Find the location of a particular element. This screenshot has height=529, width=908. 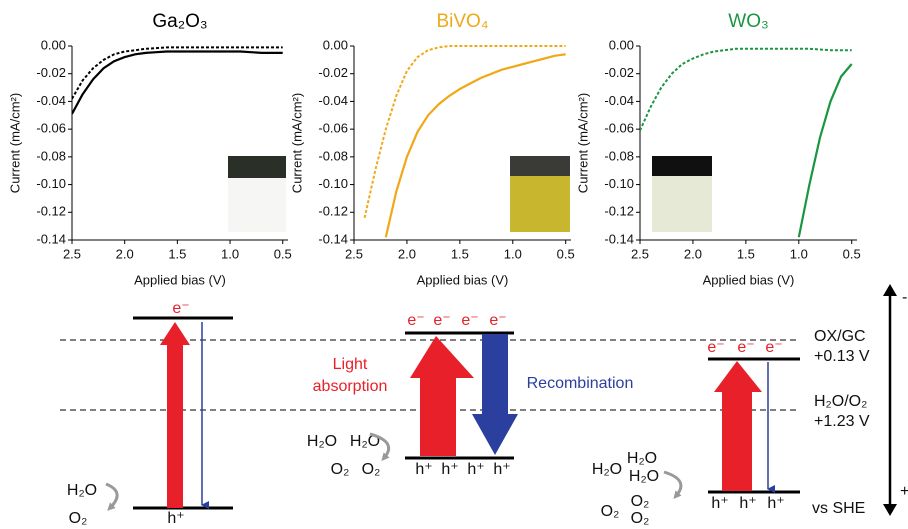

level-label: OX/GC is located at coordinates (840, 336).